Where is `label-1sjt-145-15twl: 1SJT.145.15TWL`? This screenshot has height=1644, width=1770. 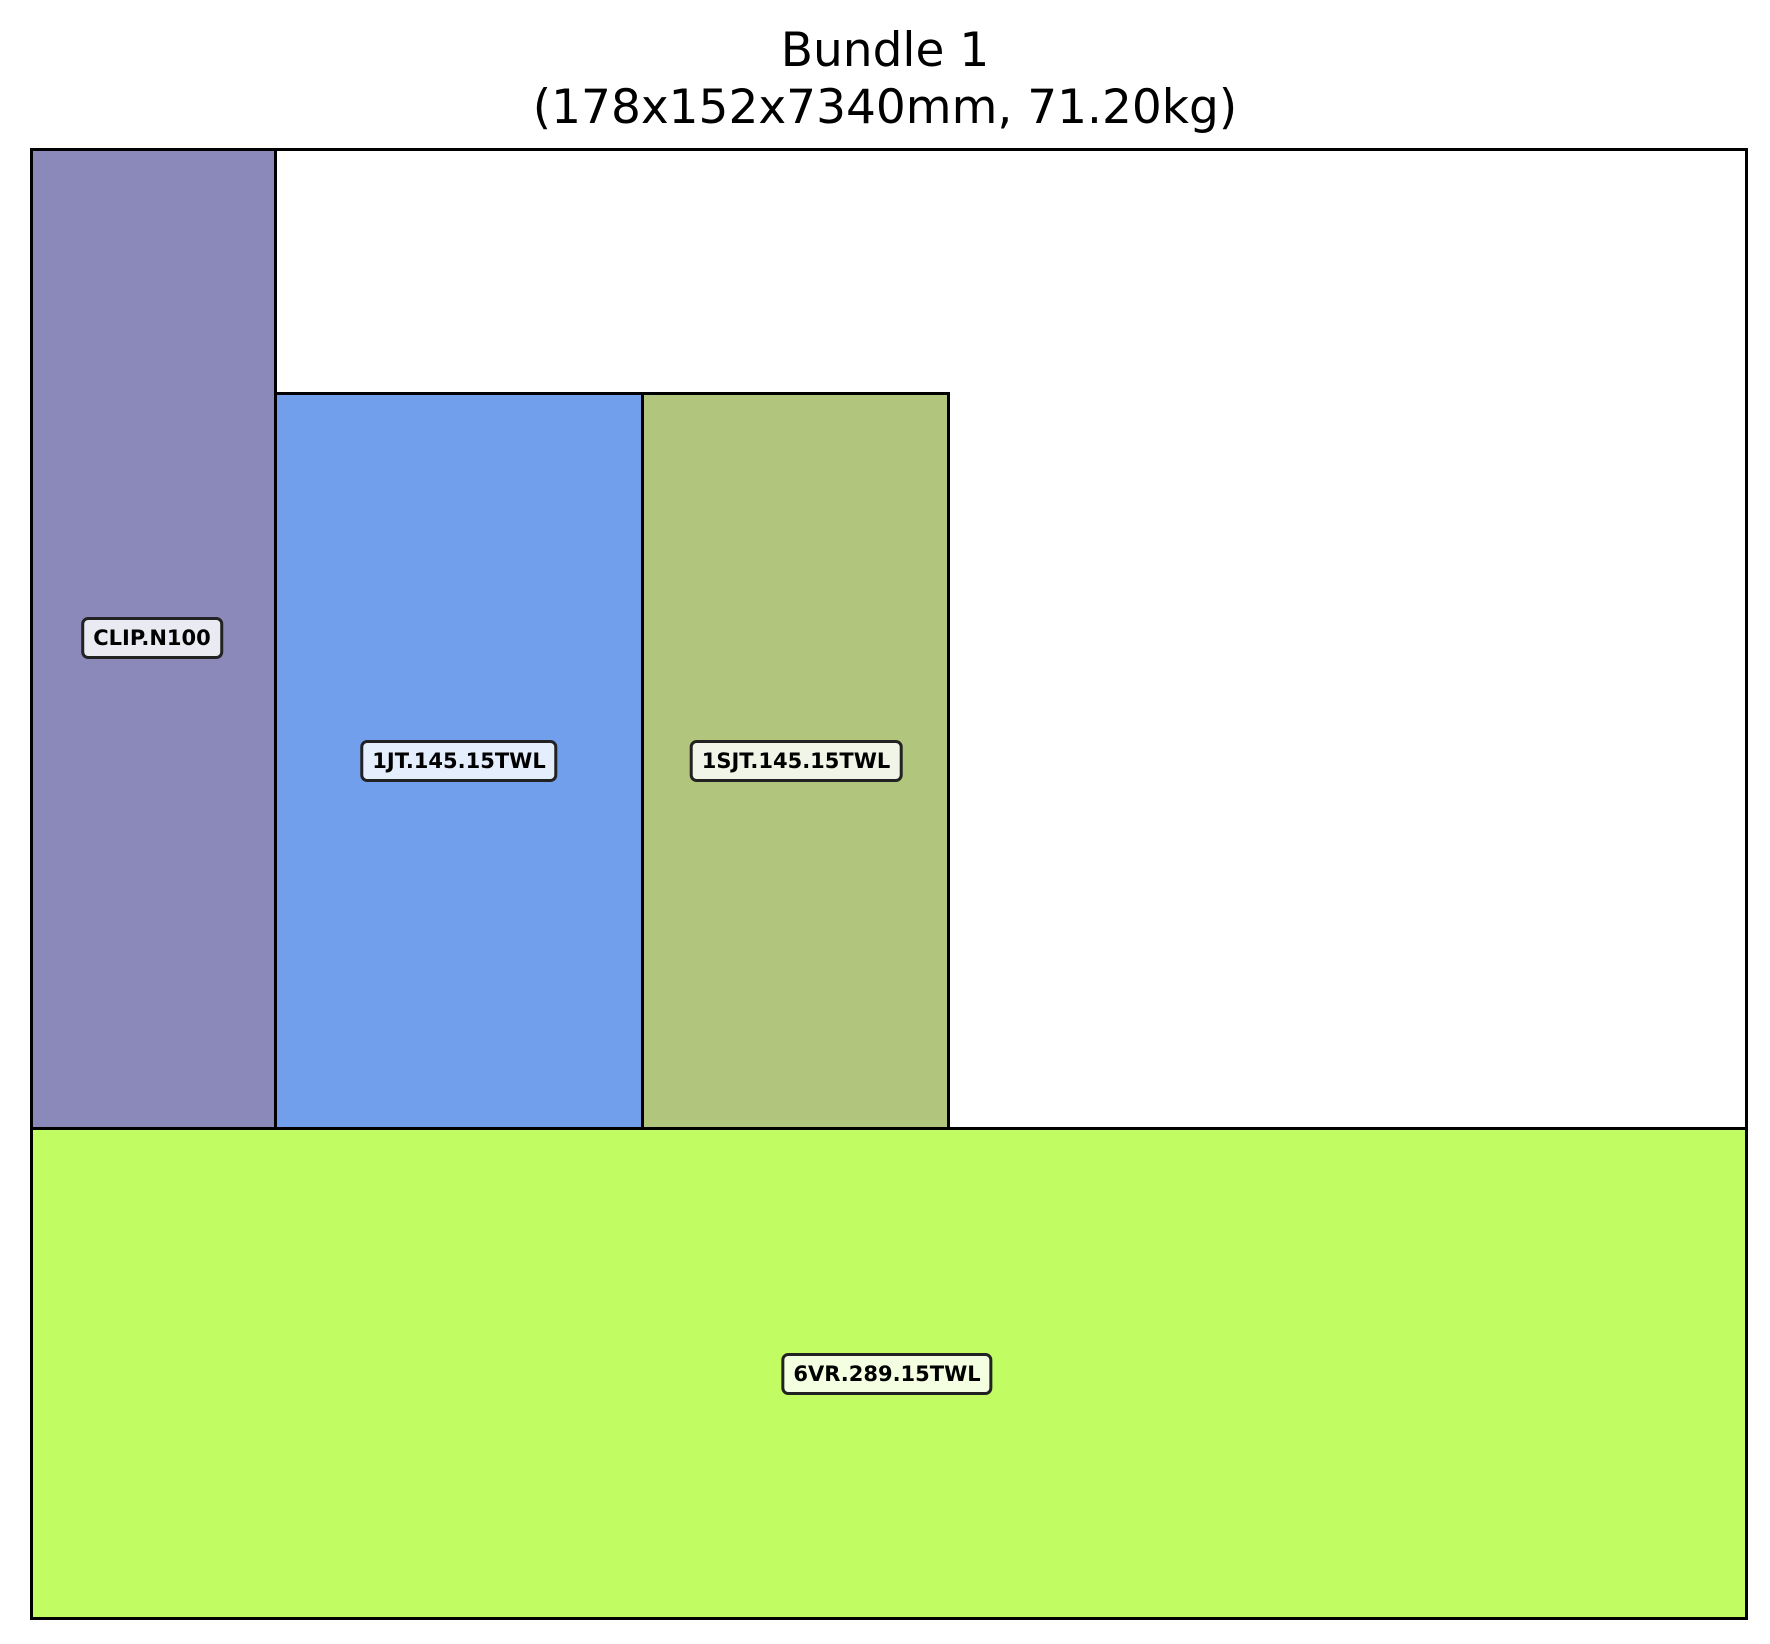
label-1sjt-145-15twl: 1SJT.145.15TWL is located at coordinates (796, 761).